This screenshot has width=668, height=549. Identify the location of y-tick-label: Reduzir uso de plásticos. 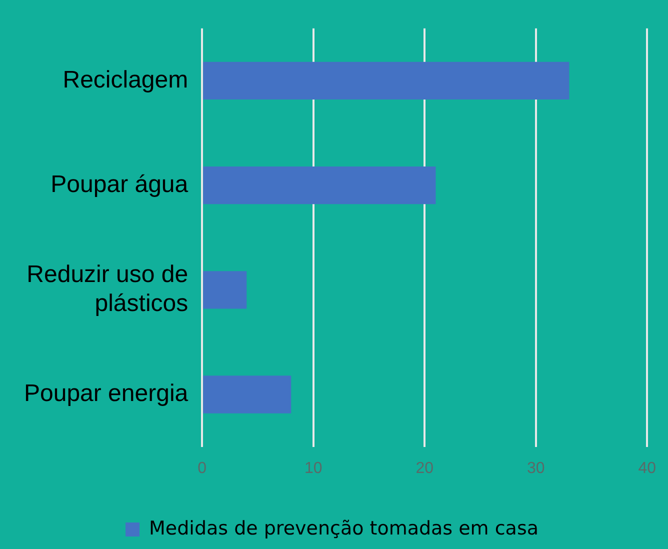
(107, 289).